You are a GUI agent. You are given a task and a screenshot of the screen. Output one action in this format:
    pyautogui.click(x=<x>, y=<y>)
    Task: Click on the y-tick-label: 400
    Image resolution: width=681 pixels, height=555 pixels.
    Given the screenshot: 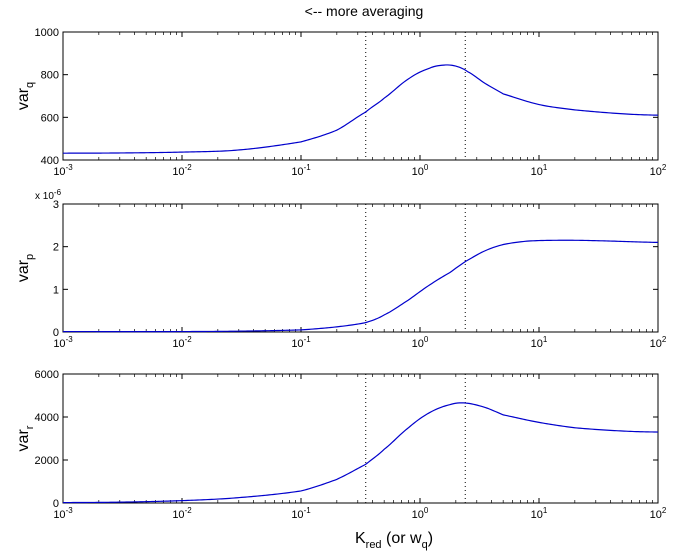 What is the action you would take?
    pyautogui.click(x=50, y=161)
    